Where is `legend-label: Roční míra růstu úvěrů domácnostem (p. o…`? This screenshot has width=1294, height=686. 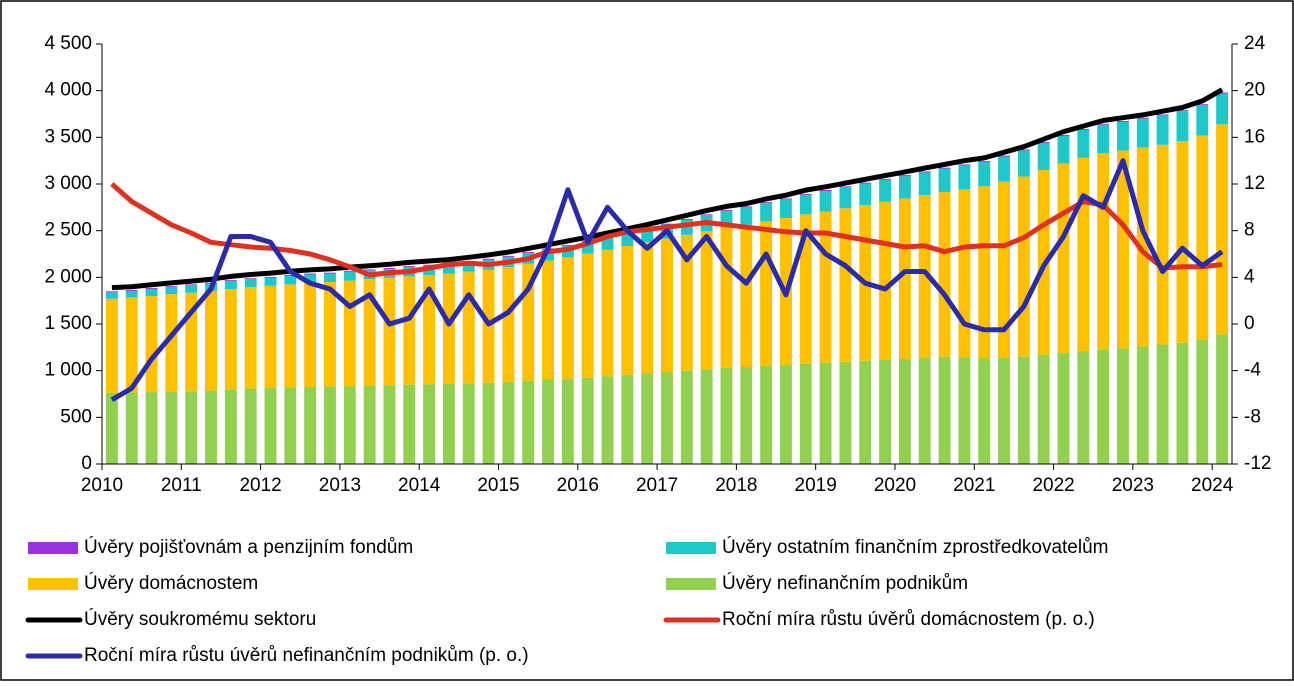 legend-label: Roční míra růstu úvěrů domácnostem (p. o… is located at coordinates (908, 619).